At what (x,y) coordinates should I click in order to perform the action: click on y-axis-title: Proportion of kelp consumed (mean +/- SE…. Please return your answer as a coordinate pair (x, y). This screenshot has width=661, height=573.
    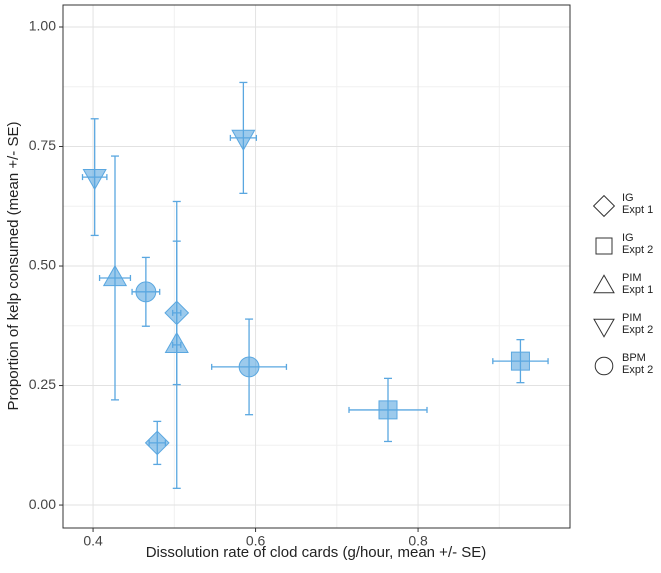
    Looking at the image, I should click on (13, 266).